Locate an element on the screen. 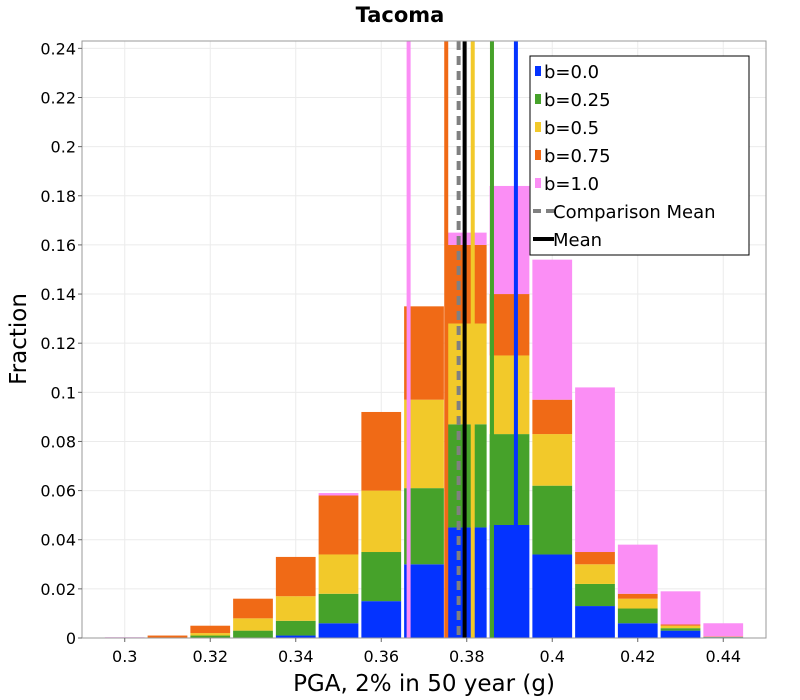 The width and height of the screenshot is (800, 700). x-tick-label: 0.42 is located at coordinates (638, 656).